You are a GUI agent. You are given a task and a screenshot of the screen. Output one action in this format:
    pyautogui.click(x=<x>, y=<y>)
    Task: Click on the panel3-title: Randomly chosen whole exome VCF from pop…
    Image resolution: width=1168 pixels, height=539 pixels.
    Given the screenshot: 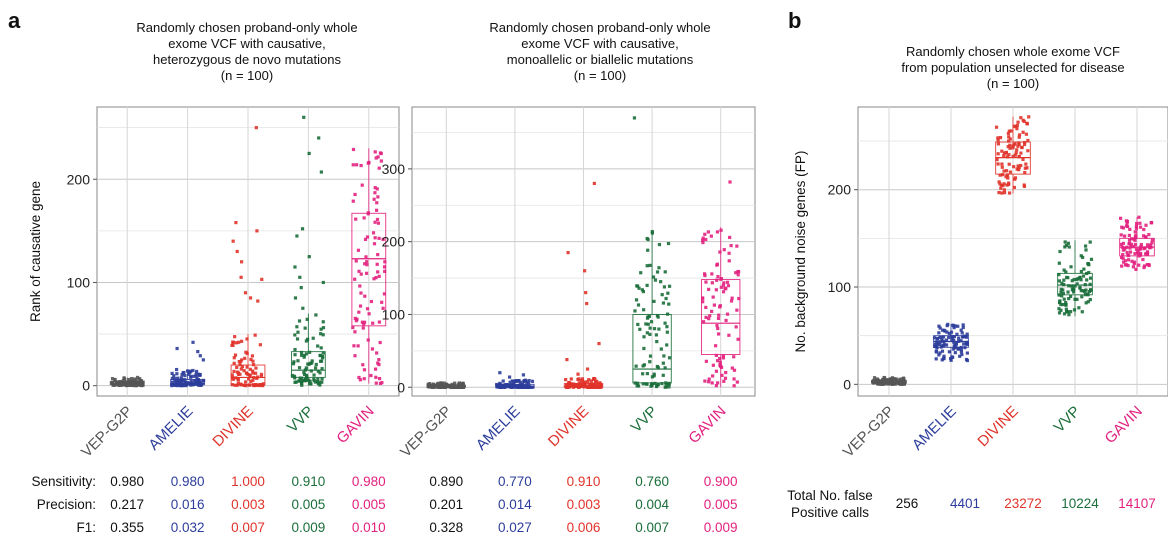 What is the action you would take?
    pyautogui.click(x=1013, y=68)
    